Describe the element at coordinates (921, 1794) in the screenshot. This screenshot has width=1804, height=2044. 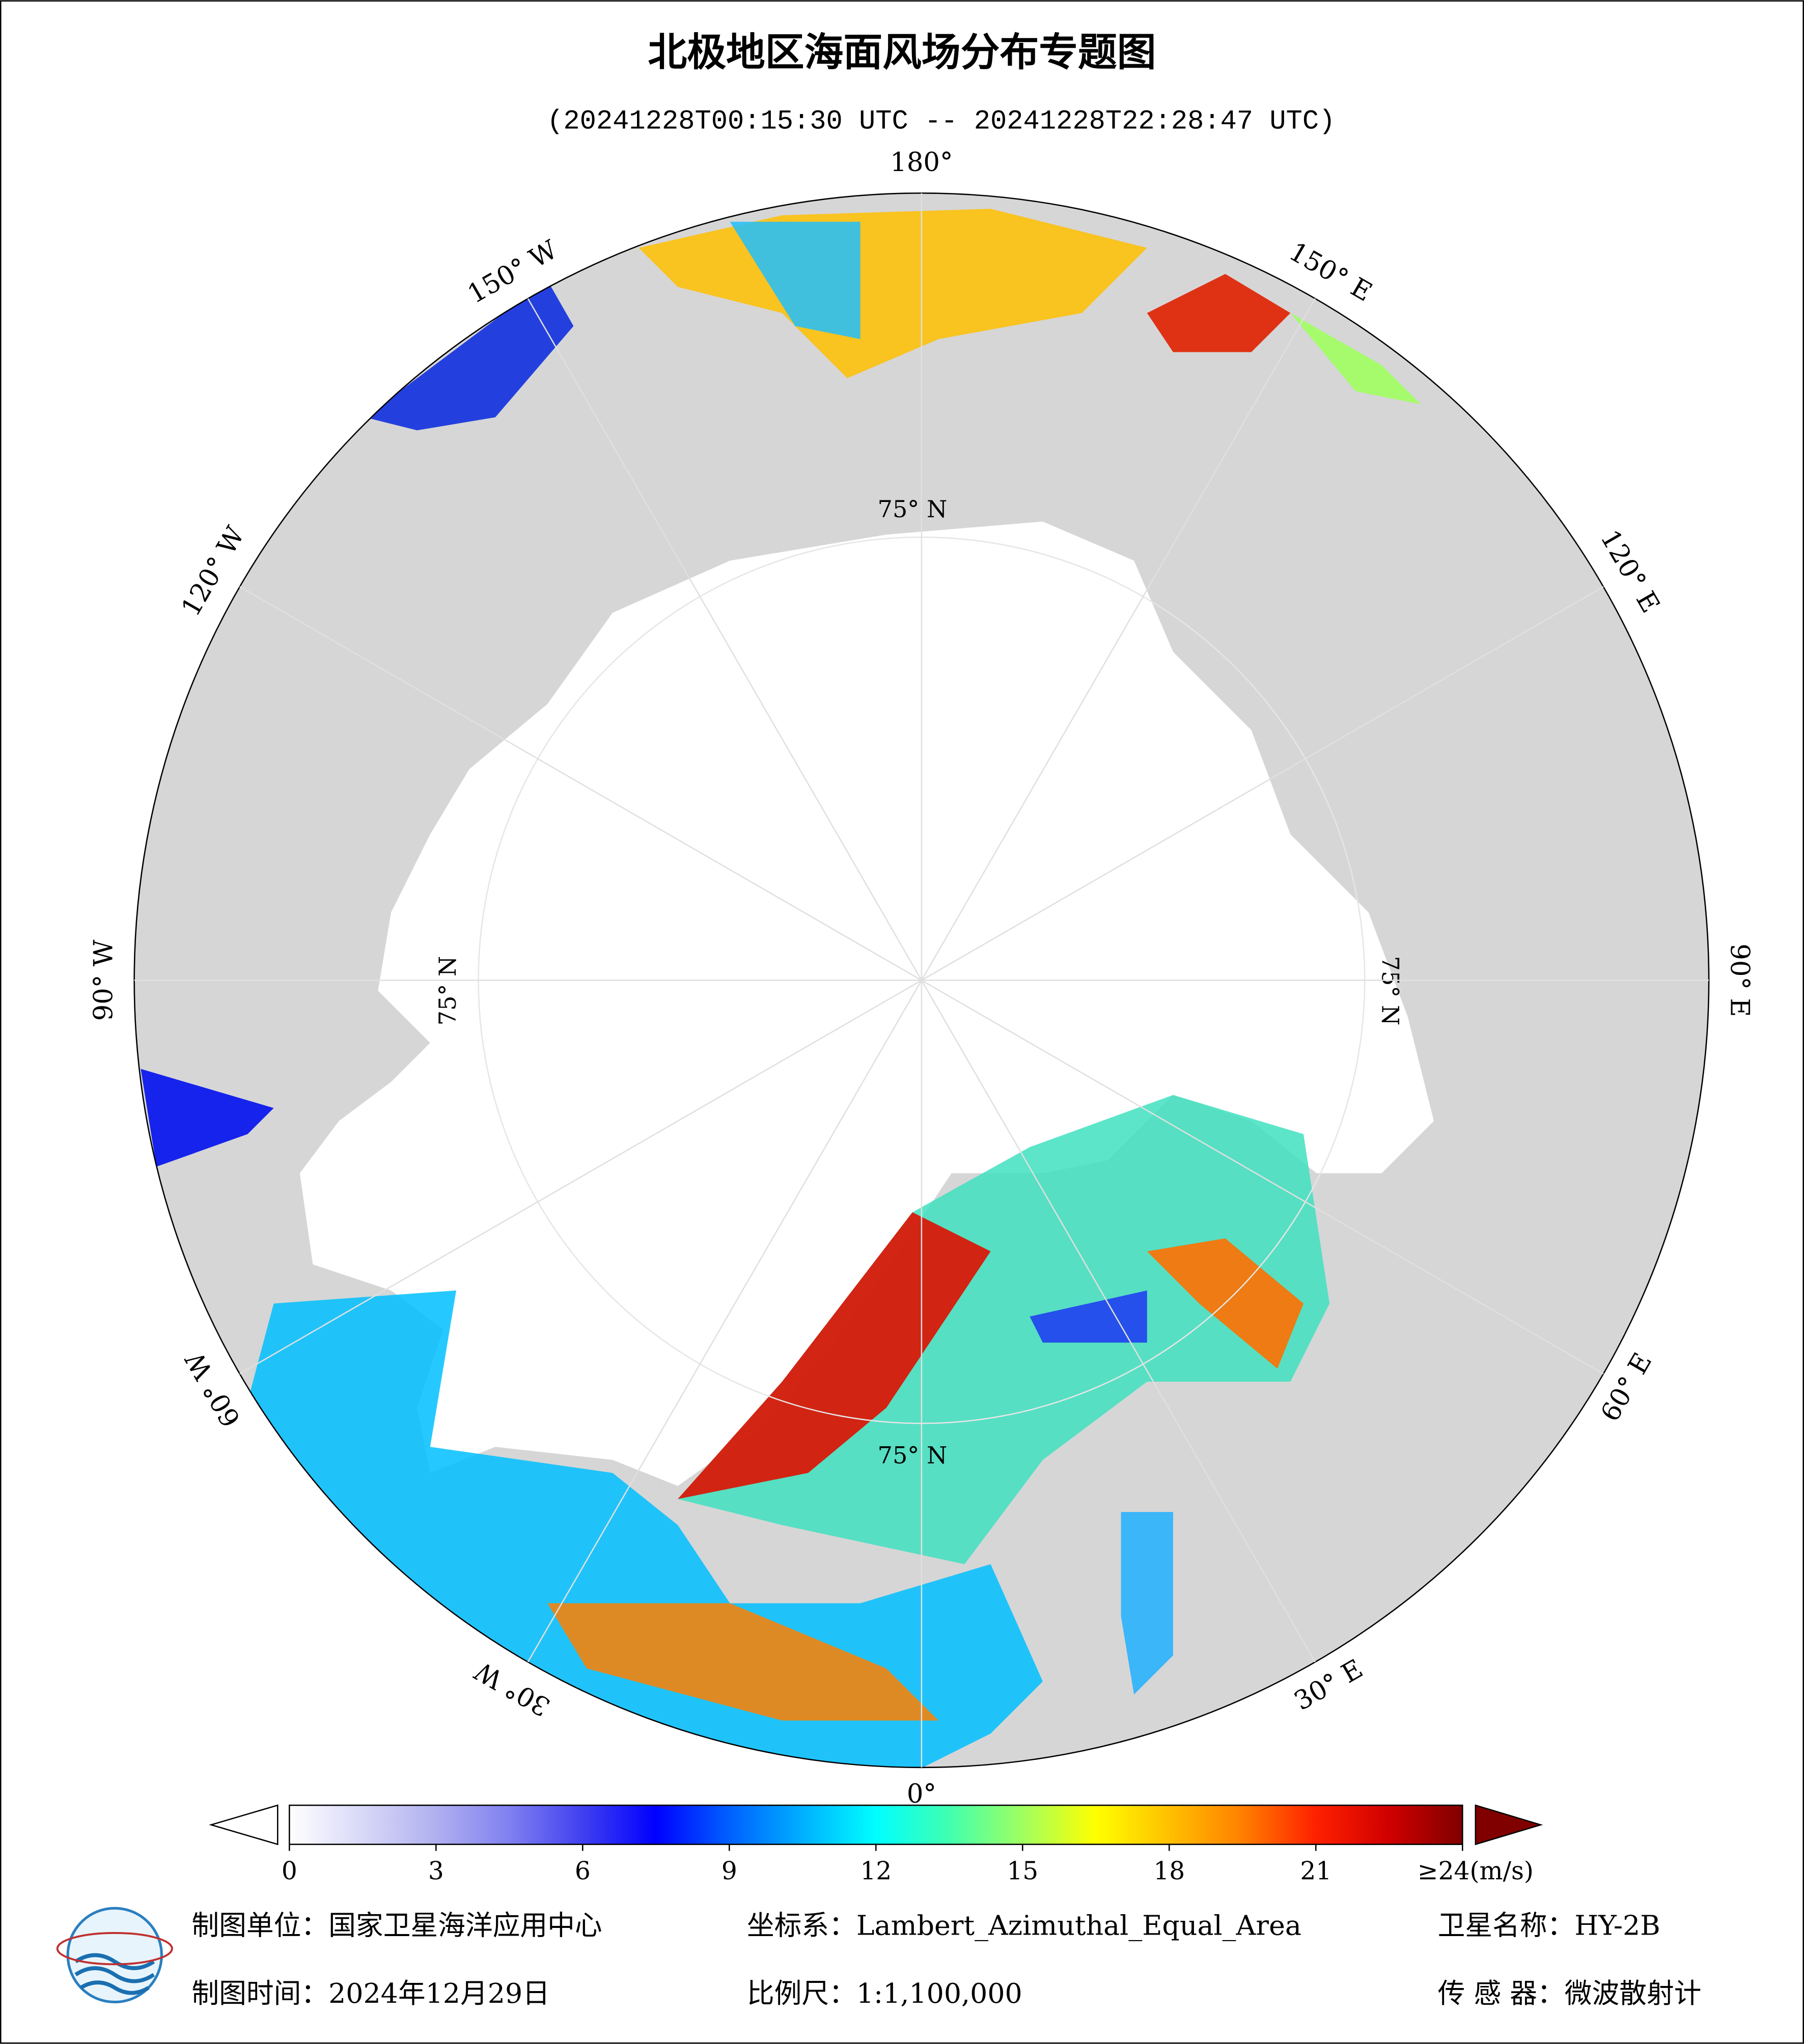
I see `longitude-label: 0°` at that location.